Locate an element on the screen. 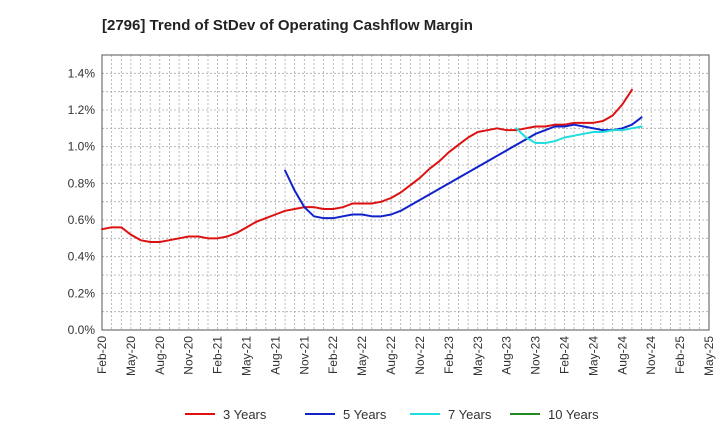  x-tick-label: Aug-21 is located at coordinates (275, 355).